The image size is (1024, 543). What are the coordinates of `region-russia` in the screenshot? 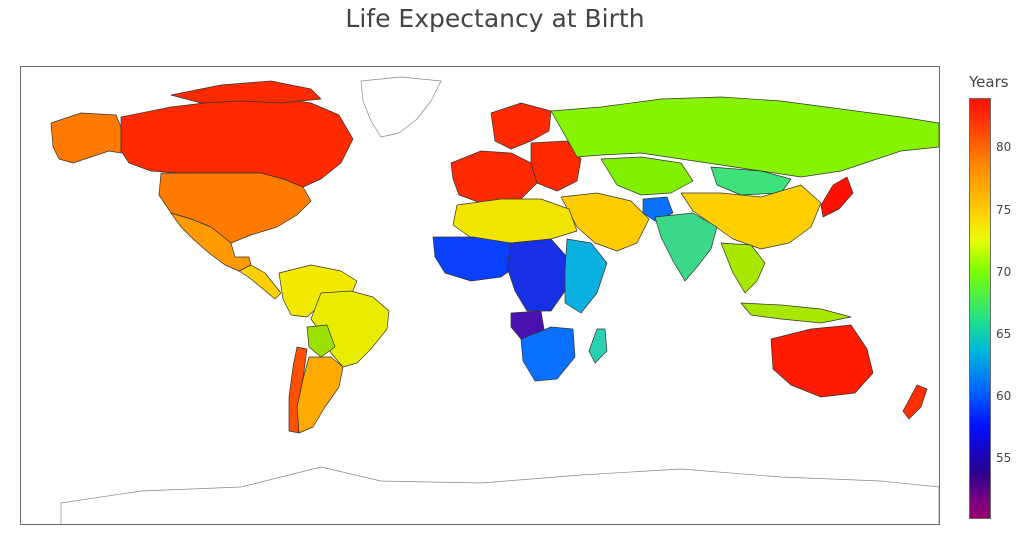 It's located at (744, 137).